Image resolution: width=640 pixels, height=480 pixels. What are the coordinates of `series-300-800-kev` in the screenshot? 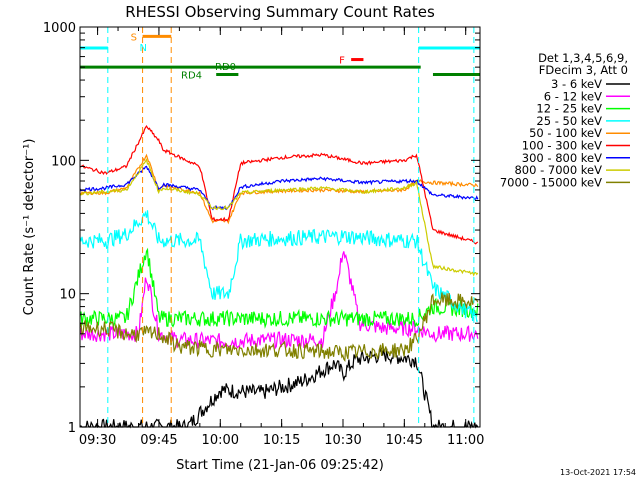 It's located at (279, 188).